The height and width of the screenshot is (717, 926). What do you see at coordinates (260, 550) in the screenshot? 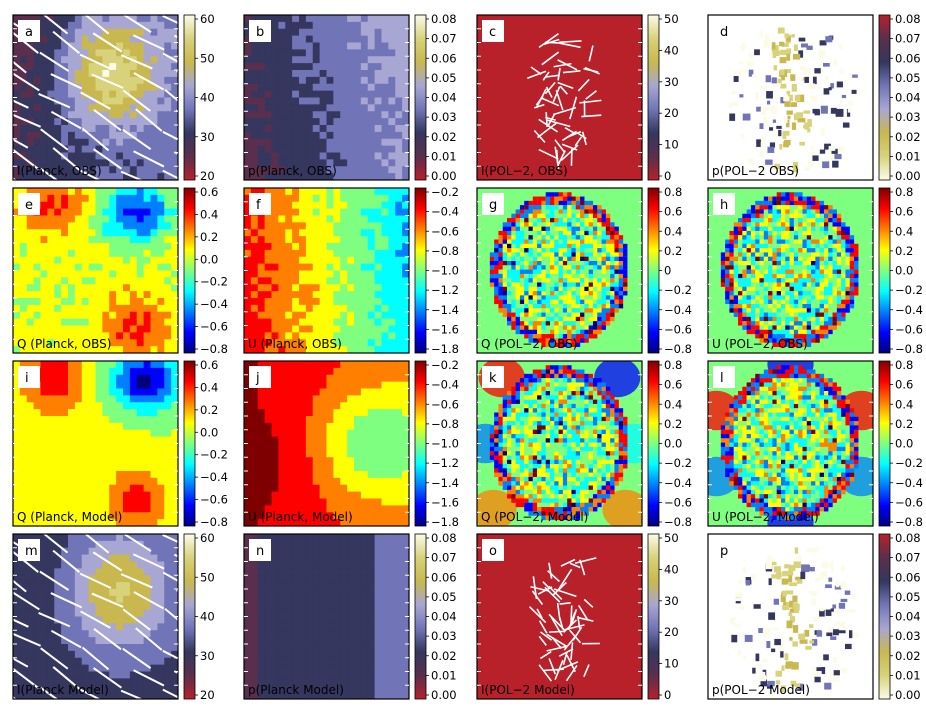
I see `panel-letter-n: n` at bounding box center [260, 550].